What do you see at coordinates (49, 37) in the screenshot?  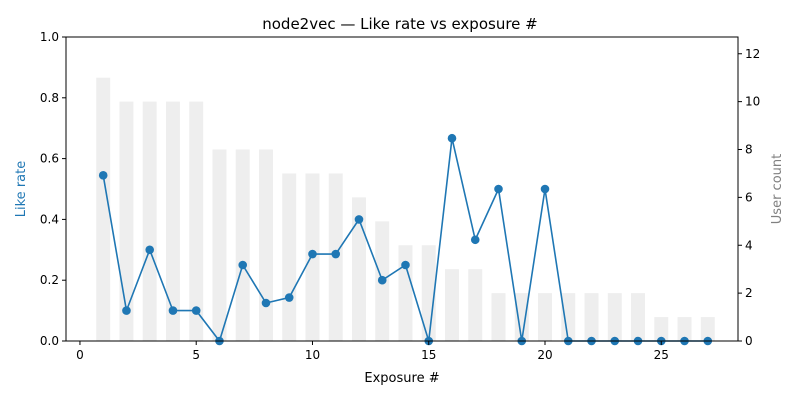 I see `y-tick-label: 1.0` at bounding box center [49, 37].